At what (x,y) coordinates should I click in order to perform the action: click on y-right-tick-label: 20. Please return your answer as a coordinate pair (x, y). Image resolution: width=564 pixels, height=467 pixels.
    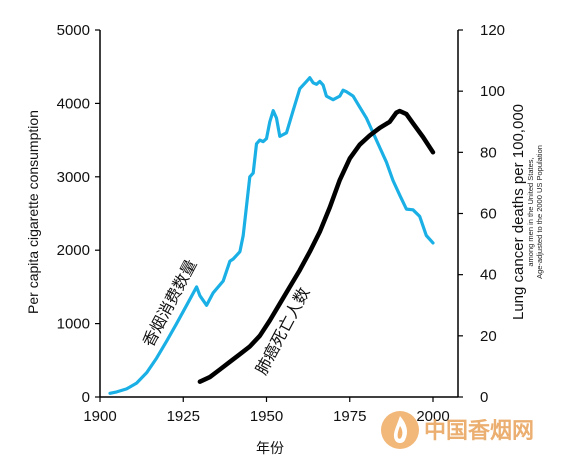
    Looking at the image, I should click on (488, 336).